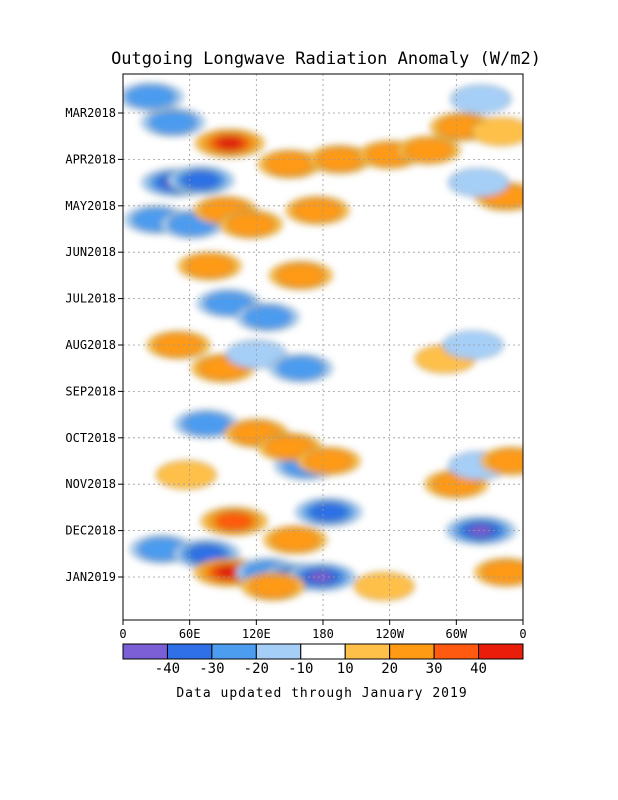 The width and height of the screenshot is (618, 800). What do you see at coordinates (90, 252) in the screenshot?
I see `y-tick-label: JUN2018` at bounding box center [90, 252].